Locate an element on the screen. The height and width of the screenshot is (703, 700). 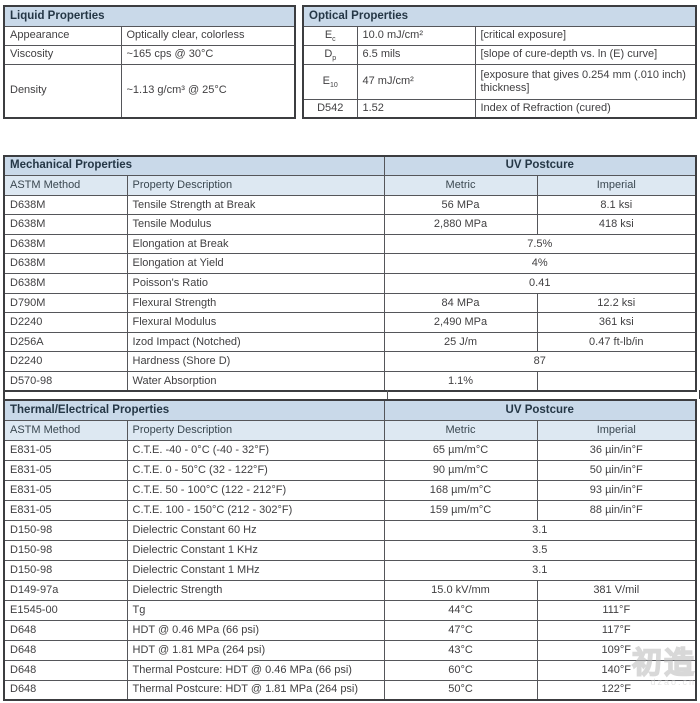
table-row: D150-98 Dielectric Constant 60 Hz 3.1 is located at coordinates (350, 530).